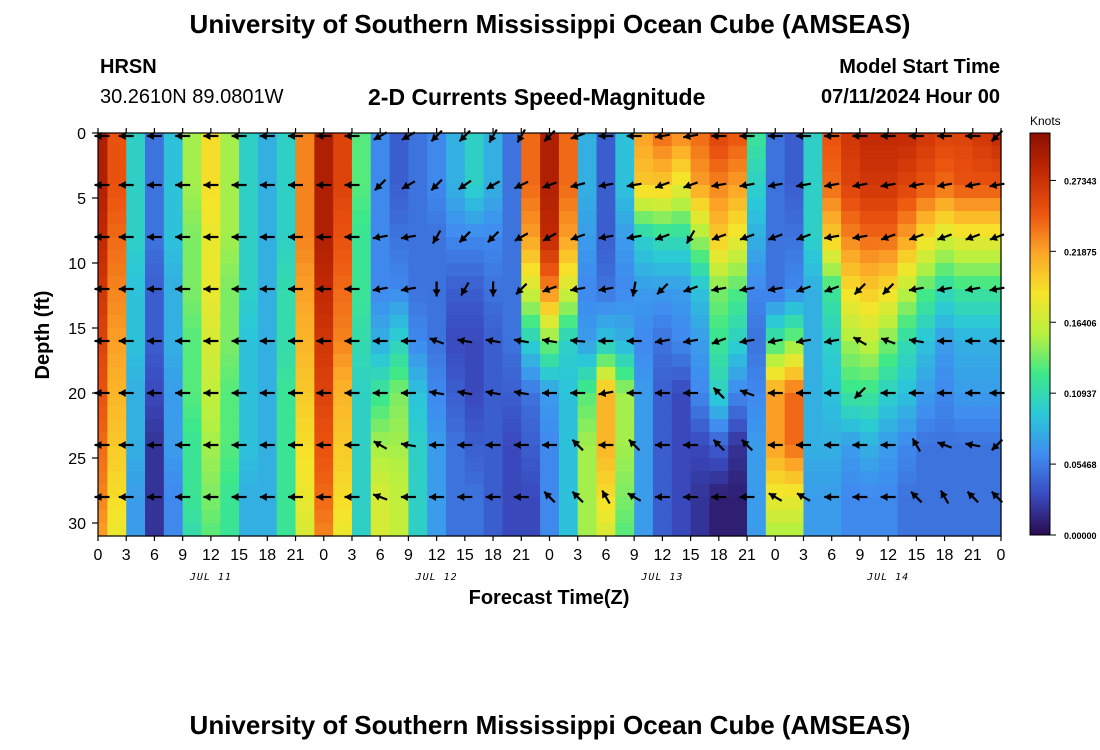  What do you see at coordinates (1040, 334) in the screenshot?
I see `colorbar-scale` at bounding box center [1040, 334].